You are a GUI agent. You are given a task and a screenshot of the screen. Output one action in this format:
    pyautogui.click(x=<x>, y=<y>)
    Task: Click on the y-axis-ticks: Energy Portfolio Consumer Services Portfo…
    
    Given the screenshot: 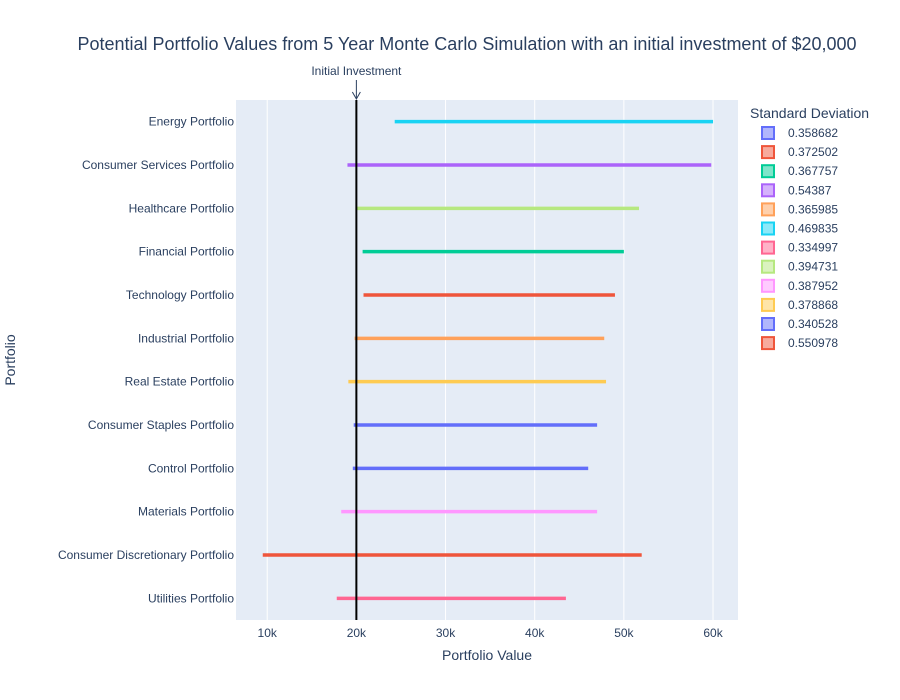 What is the action you would take?
    pyautogui.click(x=146, y=360)
    